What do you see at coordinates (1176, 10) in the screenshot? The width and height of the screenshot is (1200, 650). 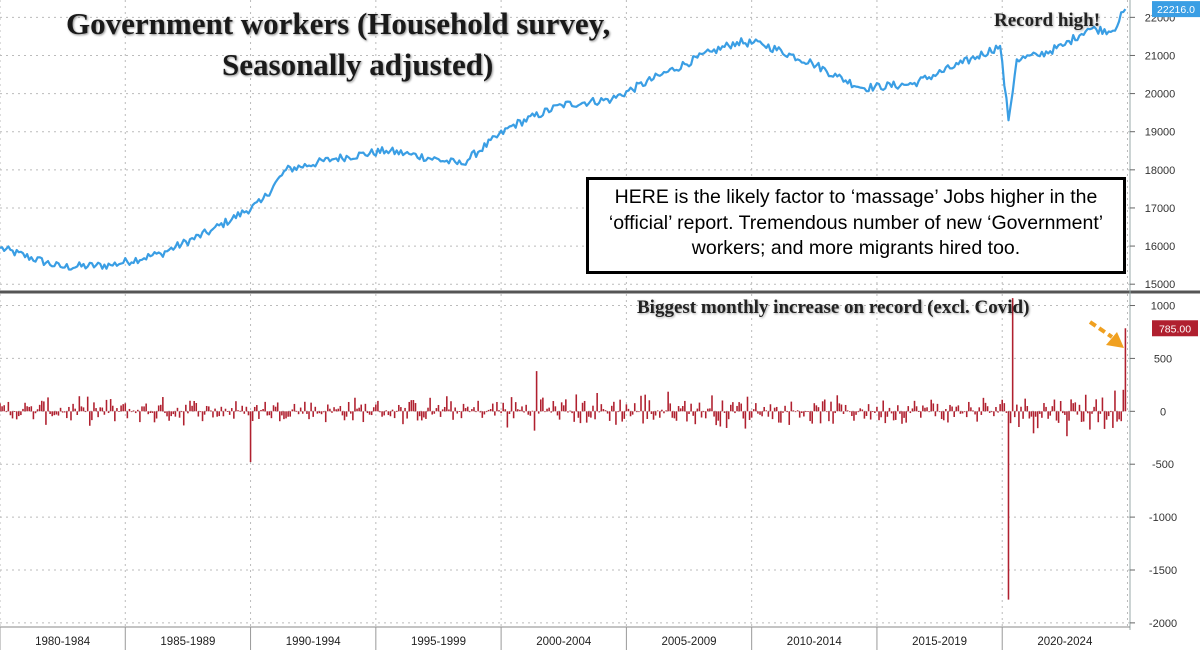 I see `last-value-label-top: 22216.0` at bounding box center [1176, 10].